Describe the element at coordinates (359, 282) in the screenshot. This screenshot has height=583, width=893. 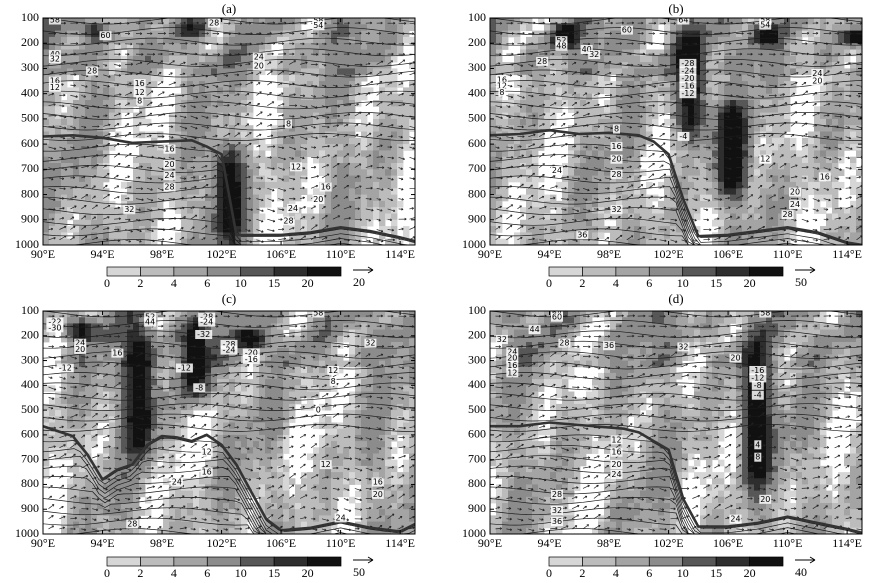
I see `vector-reference-label: 20` at that location.